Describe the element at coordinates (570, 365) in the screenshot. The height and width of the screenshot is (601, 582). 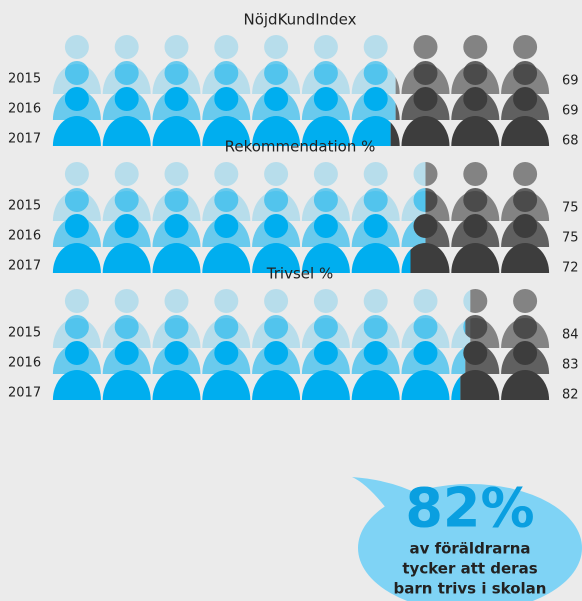
I see `value-label: 83` at that location.